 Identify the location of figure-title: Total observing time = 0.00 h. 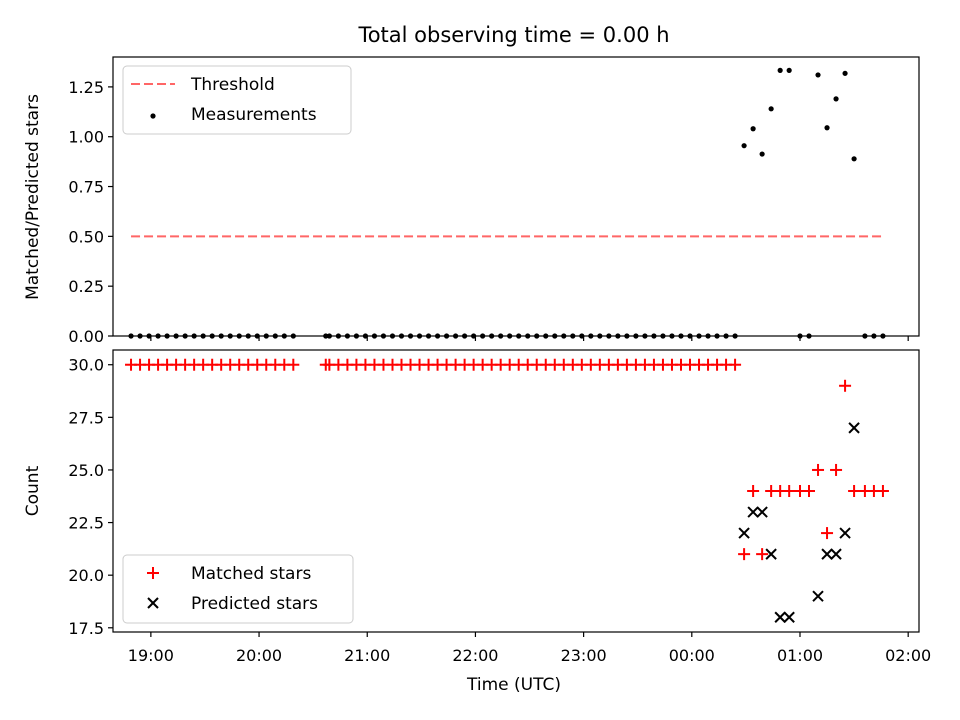
(513, 35).